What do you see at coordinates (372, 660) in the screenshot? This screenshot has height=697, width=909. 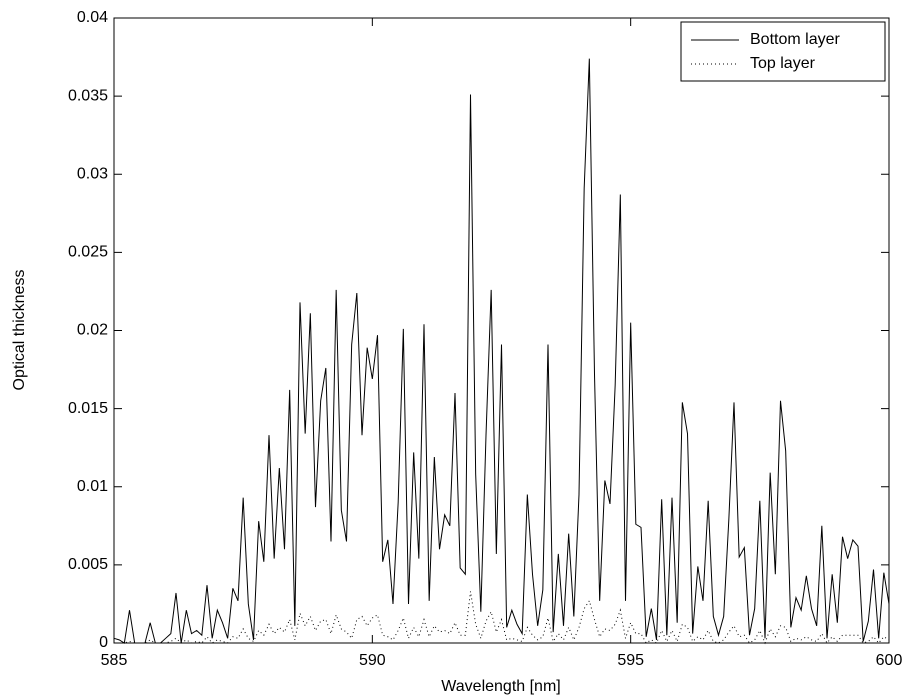 I see `x-tick-label: 590` at bounding box center [372, 660].